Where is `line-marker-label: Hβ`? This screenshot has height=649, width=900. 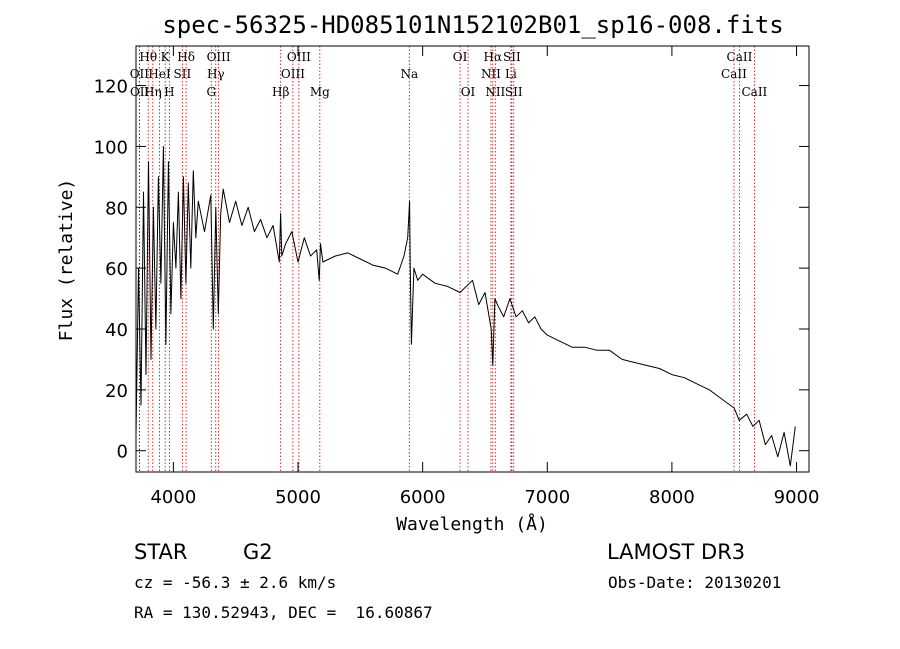
line-marker-label: Hβ is located at coordinates (280, 92).